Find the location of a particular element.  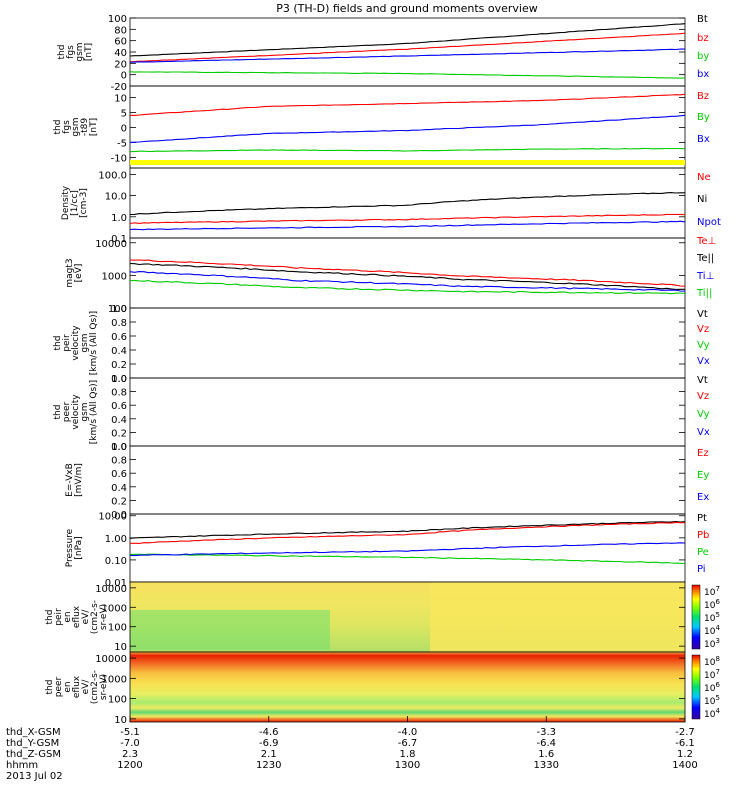

colorbar-tick: 10³ is located at coordinates (712, 643).